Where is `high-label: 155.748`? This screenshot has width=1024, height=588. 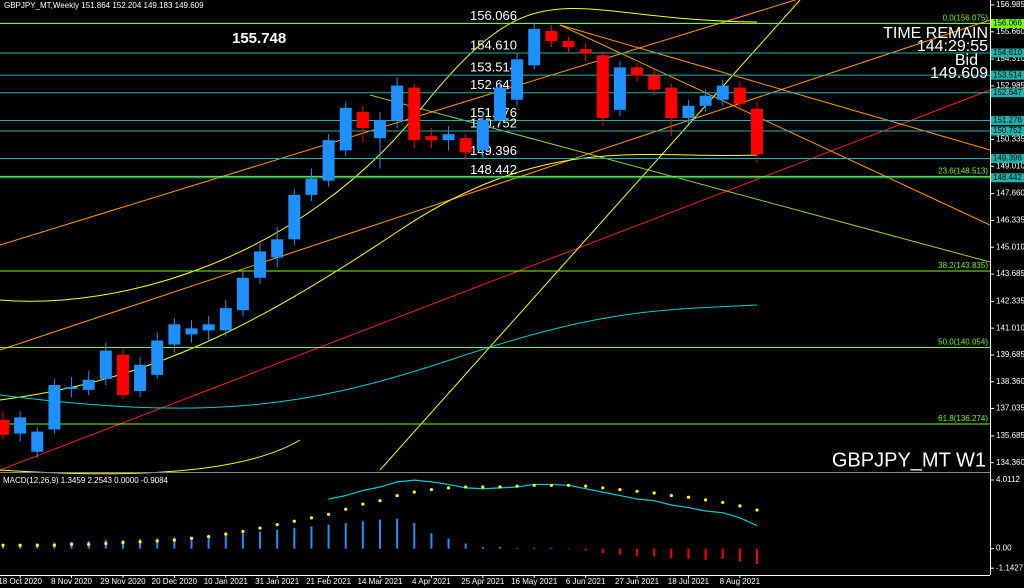 high-label: 155.748 is located at coordinates (259, 38).